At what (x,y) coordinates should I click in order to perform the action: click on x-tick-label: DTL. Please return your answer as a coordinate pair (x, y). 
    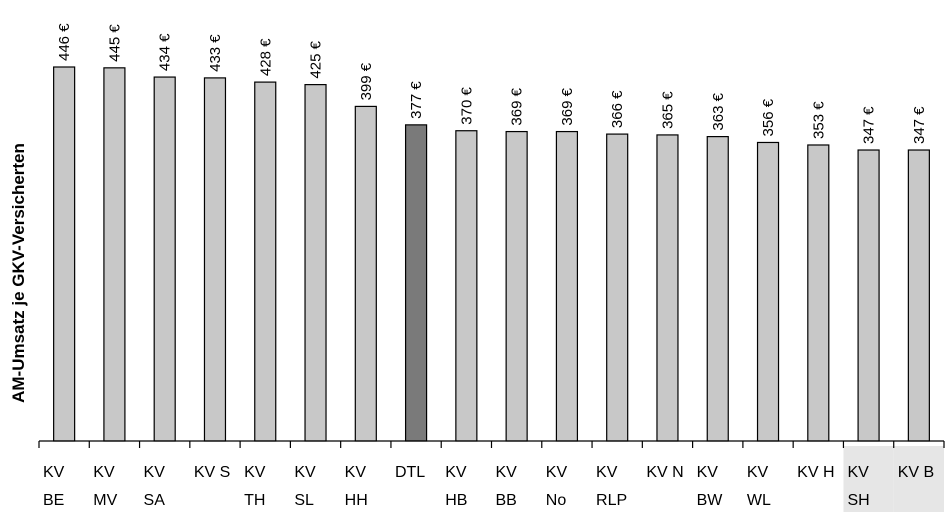
    Looking at the image, I should click on (410, 472).